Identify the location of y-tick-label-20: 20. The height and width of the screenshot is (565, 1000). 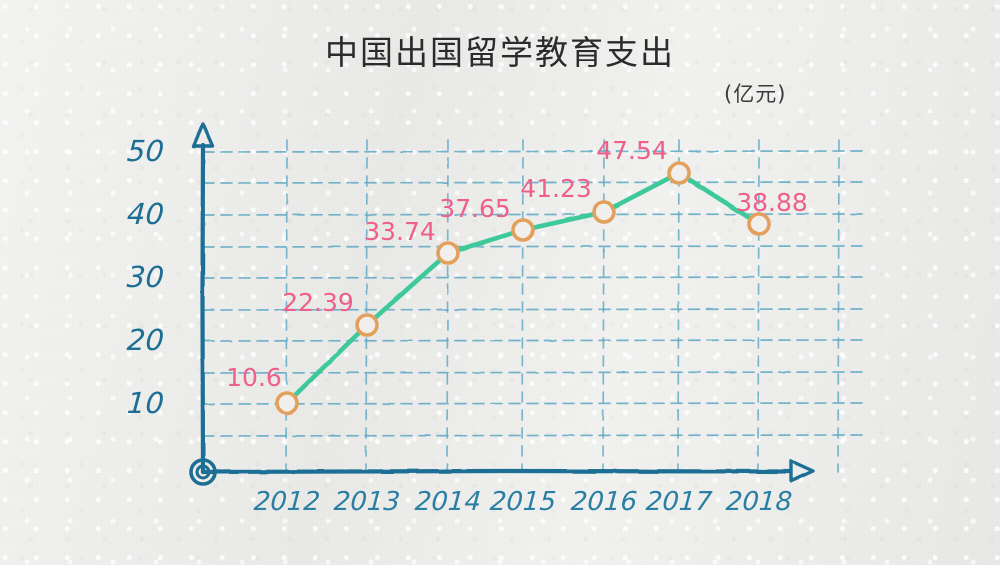
(145, 340).